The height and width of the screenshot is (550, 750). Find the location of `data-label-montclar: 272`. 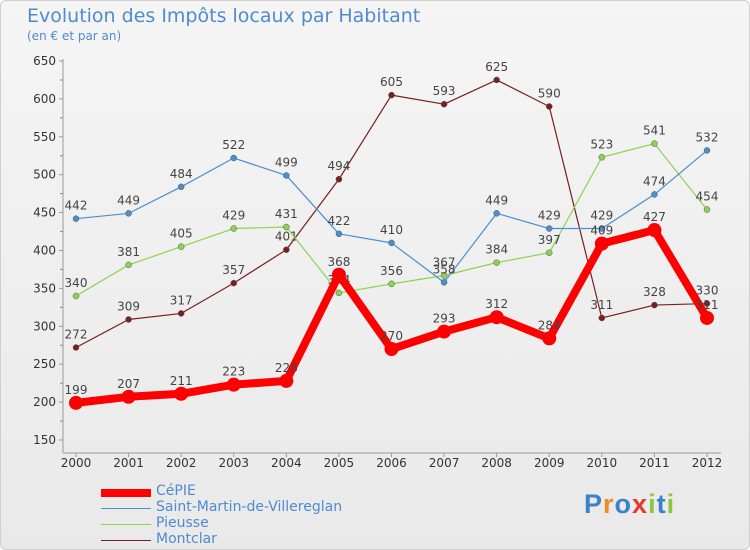

data-label-montclar: 272 is located at coordinates (76, 335).